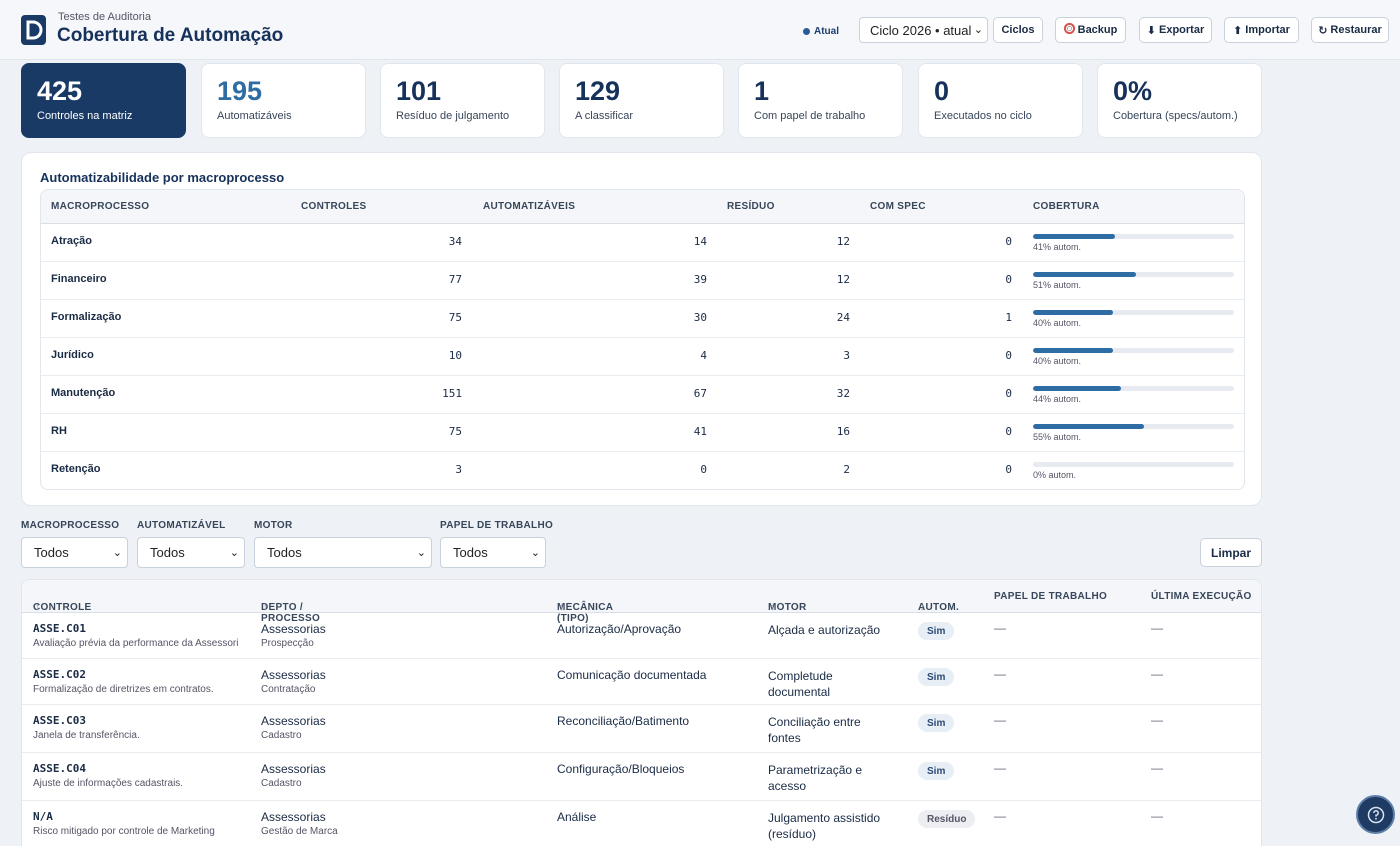 This screenshot has width=1400, height=846. Describe the element at coordinates (700, 241) in the screenshot. I see `macro-row-automatizaveis: 14` at that location.